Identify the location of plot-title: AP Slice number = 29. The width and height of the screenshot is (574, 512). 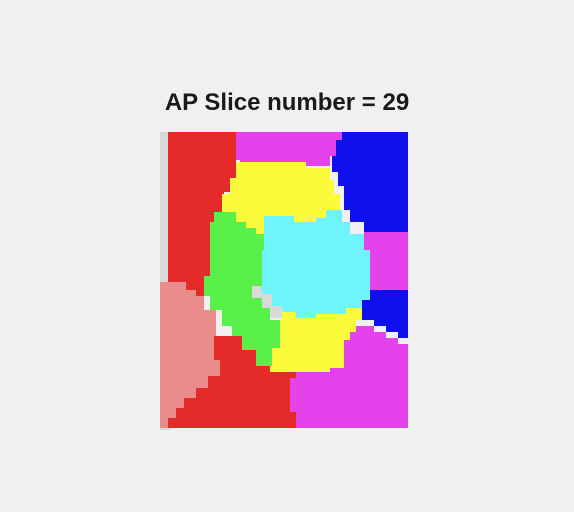
(287, 102).